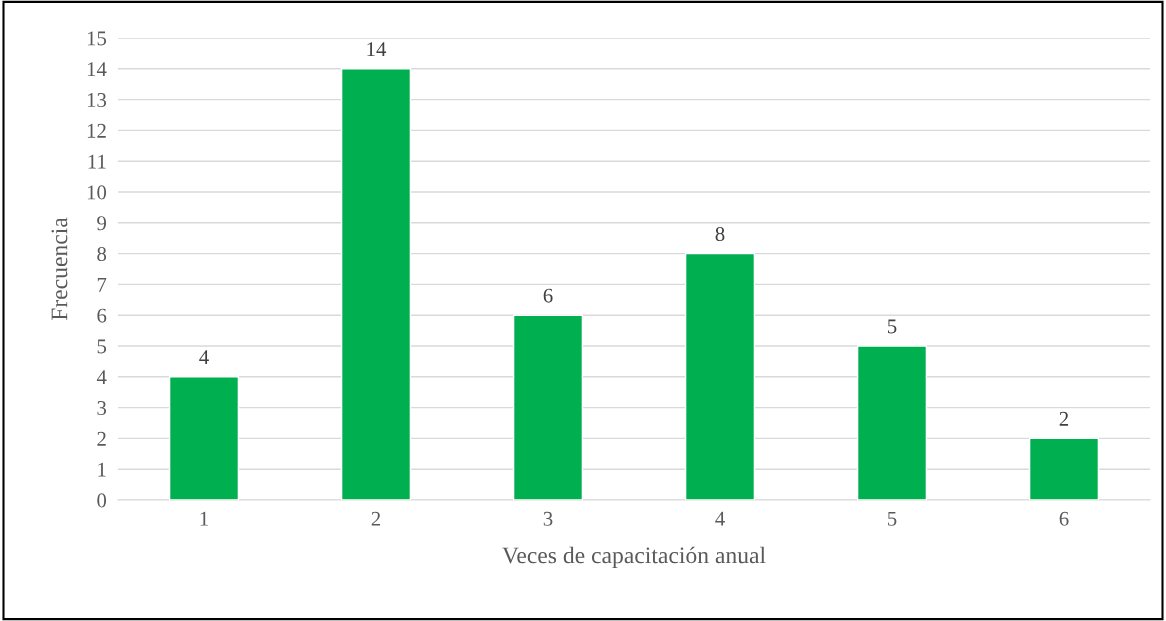 This screenshot has height=621, width=1166. What do you see at coordinates (97, 38) in the screenshot?
I see `y-tick-label: 15` at bounding box center [97, 38].